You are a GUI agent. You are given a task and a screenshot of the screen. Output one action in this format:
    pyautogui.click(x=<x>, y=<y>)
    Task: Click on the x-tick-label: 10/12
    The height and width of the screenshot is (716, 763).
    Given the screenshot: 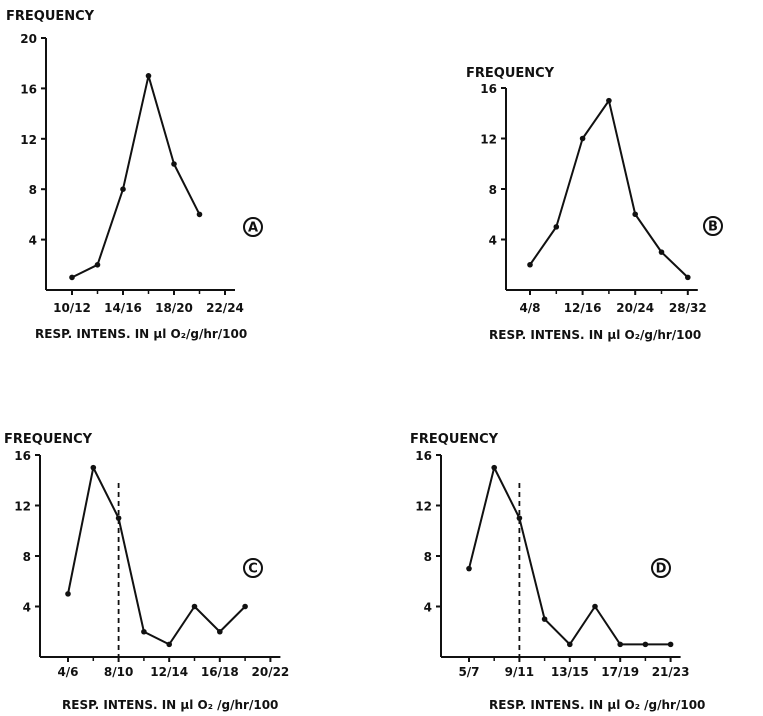 What is the action you would take?
    pyautogui.click(x=72, y=308)
    